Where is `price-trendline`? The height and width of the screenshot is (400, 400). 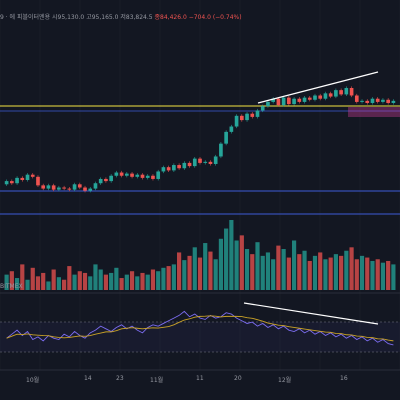 price-trendline is located at coordinates (318, 87).